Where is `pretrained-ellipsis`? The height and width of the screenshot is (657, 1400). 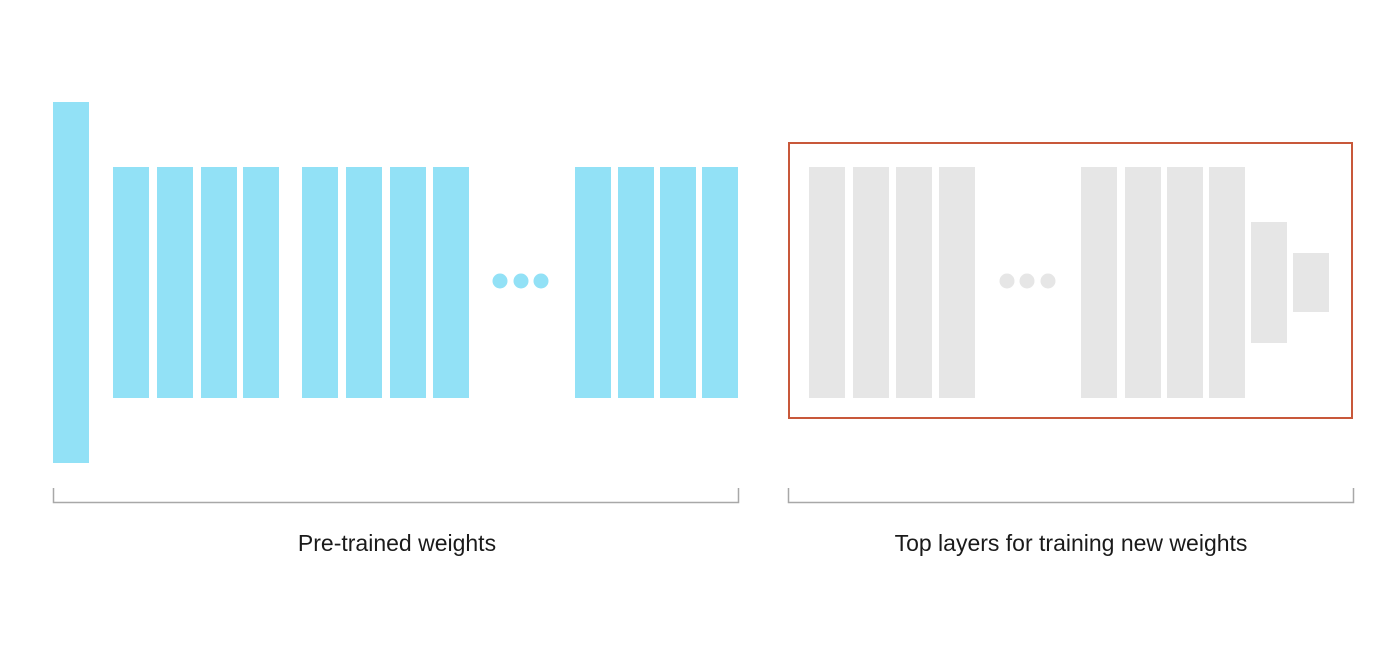
pretrained-ellipsis is located at coordinates (520, 281).